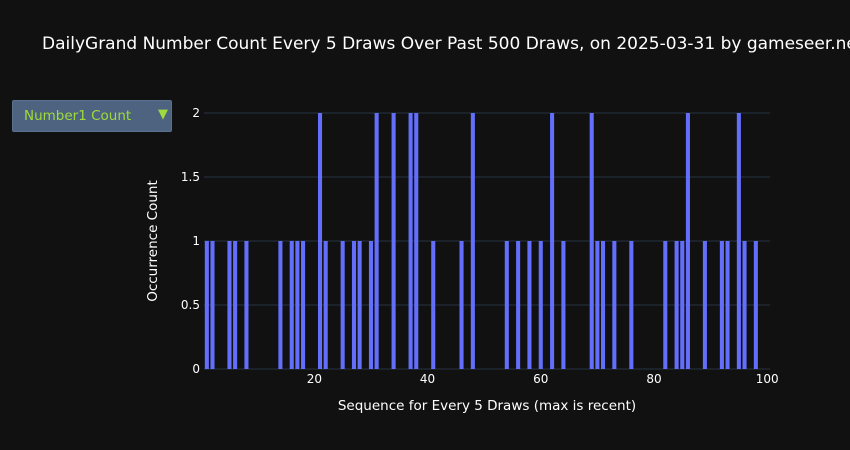 This screenshot has width=850, height=450. Describe the element at coordinates (163, 114) in the screenshot. I see `chevron-down-icon: ▼` at that location.